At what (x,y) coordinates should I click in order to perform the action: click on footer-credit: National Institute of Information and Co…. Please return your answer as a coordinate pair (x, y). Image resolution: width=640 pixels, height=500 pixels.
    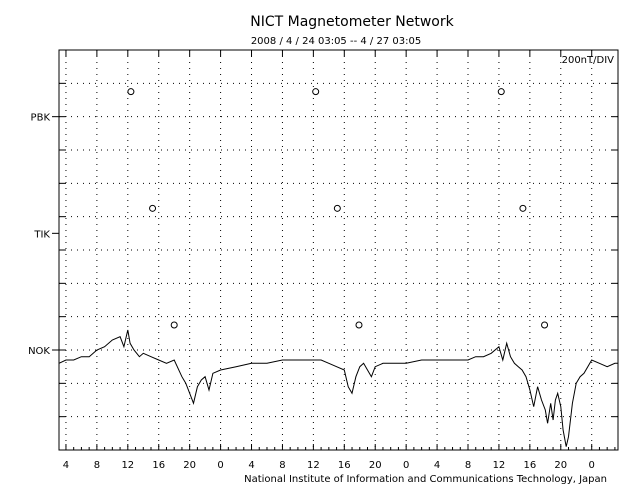
    Looking at the image, I should click on (425, 479).